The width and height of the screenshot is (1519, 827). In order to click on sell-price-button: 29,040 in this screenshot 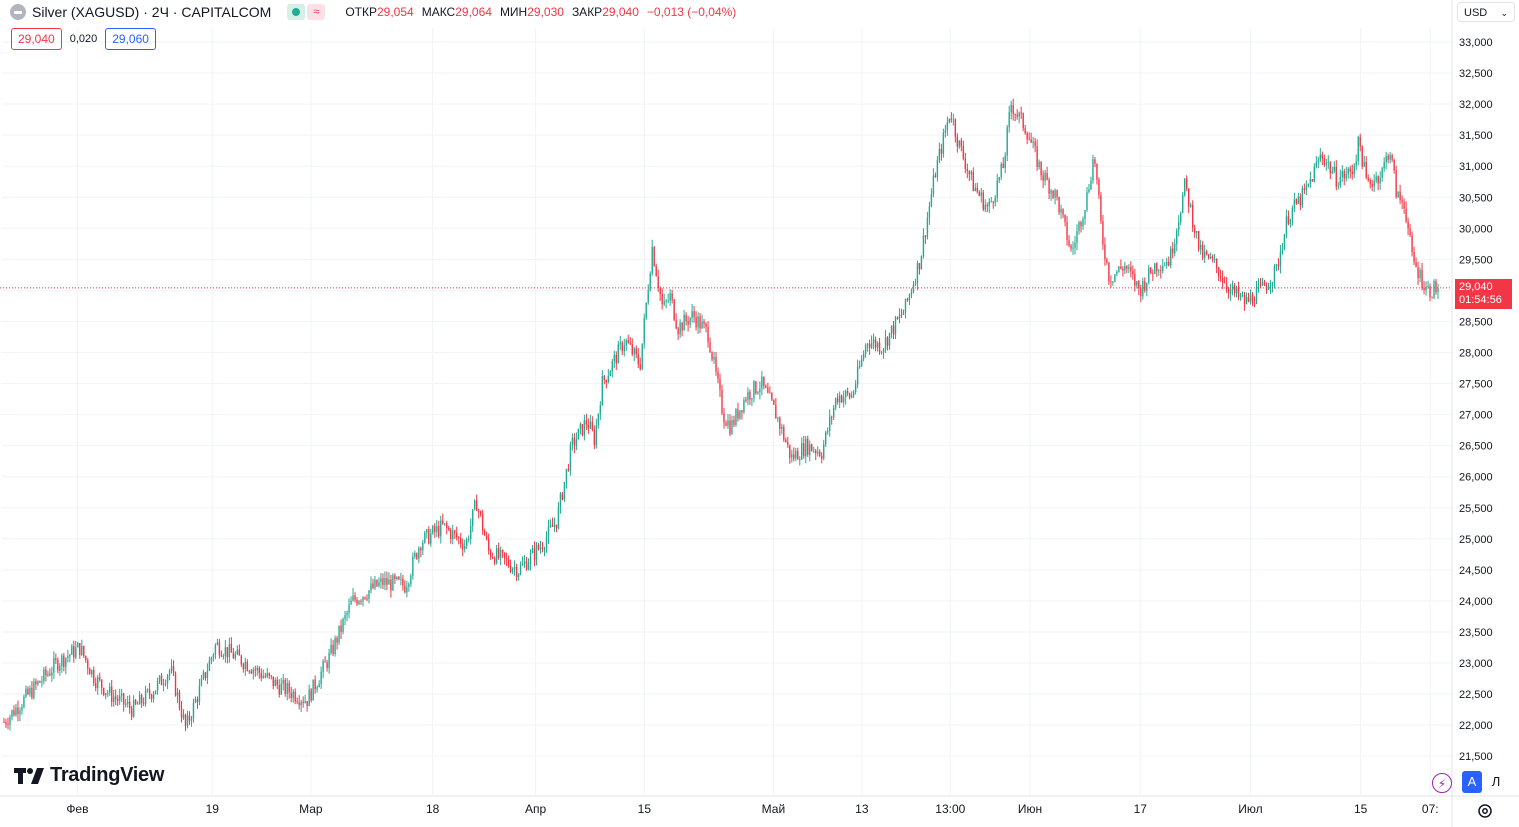, I will do `click(36, 39)`.